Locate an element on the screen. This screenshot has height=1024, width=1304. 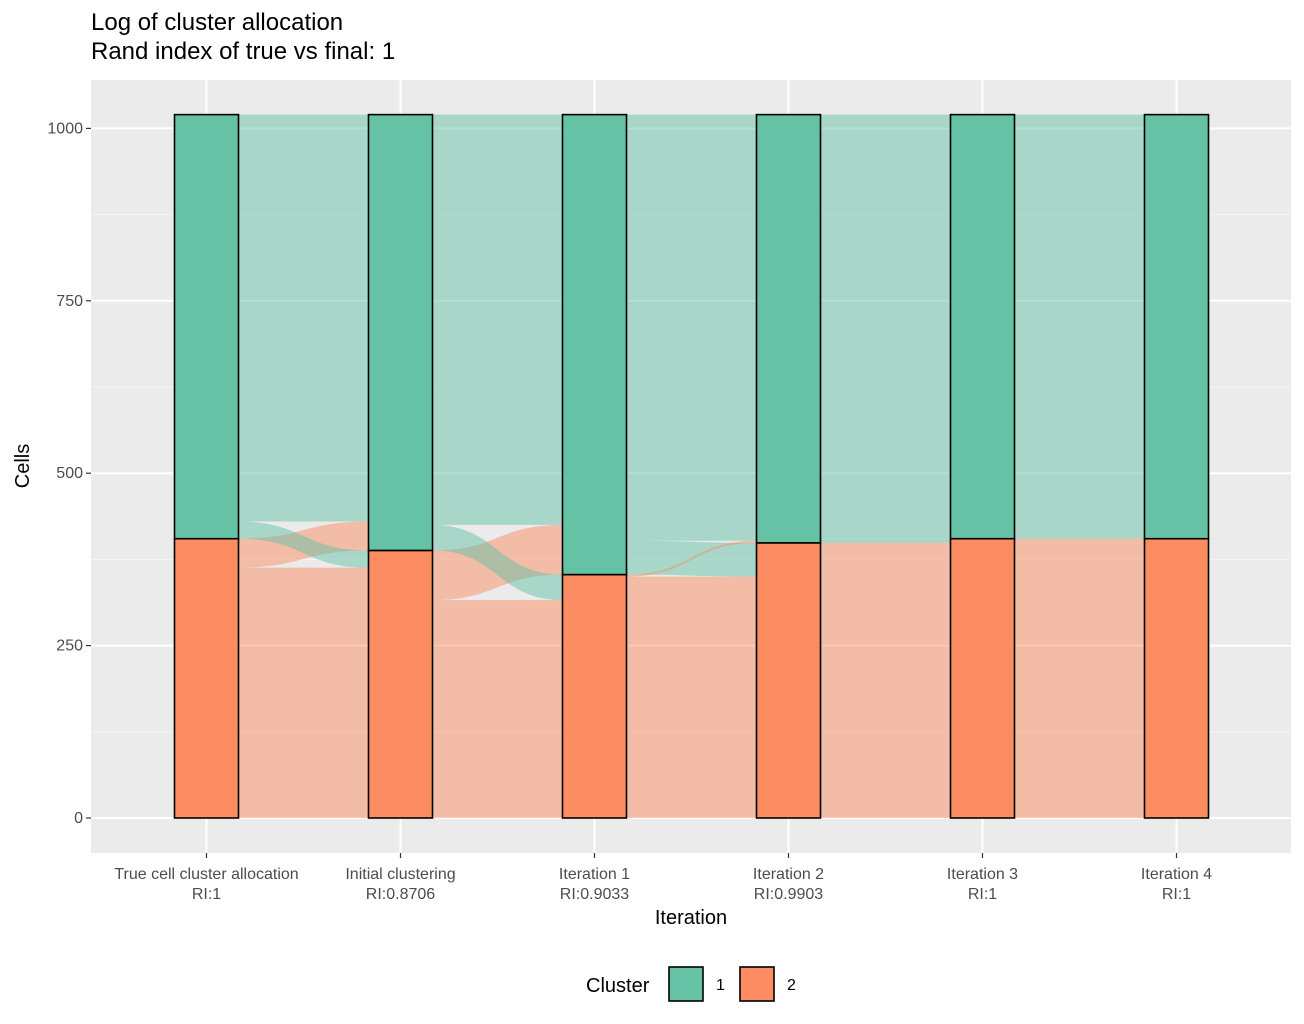
x-tick-label: Iteration 3 is located at coordinates (982, 874).